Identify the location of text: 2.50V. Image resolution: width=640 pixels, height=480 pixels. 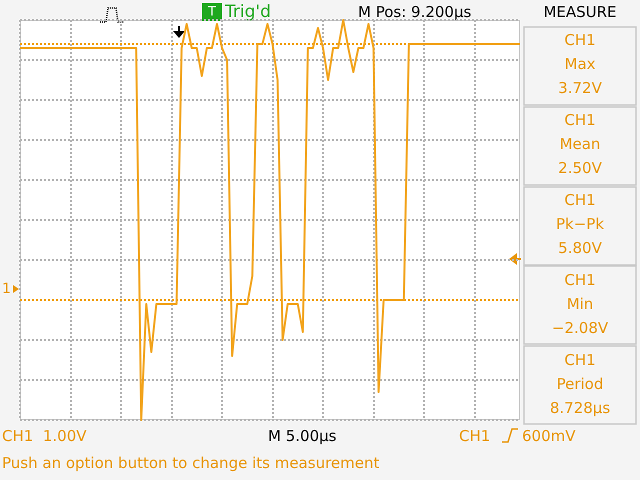
(580, 168).